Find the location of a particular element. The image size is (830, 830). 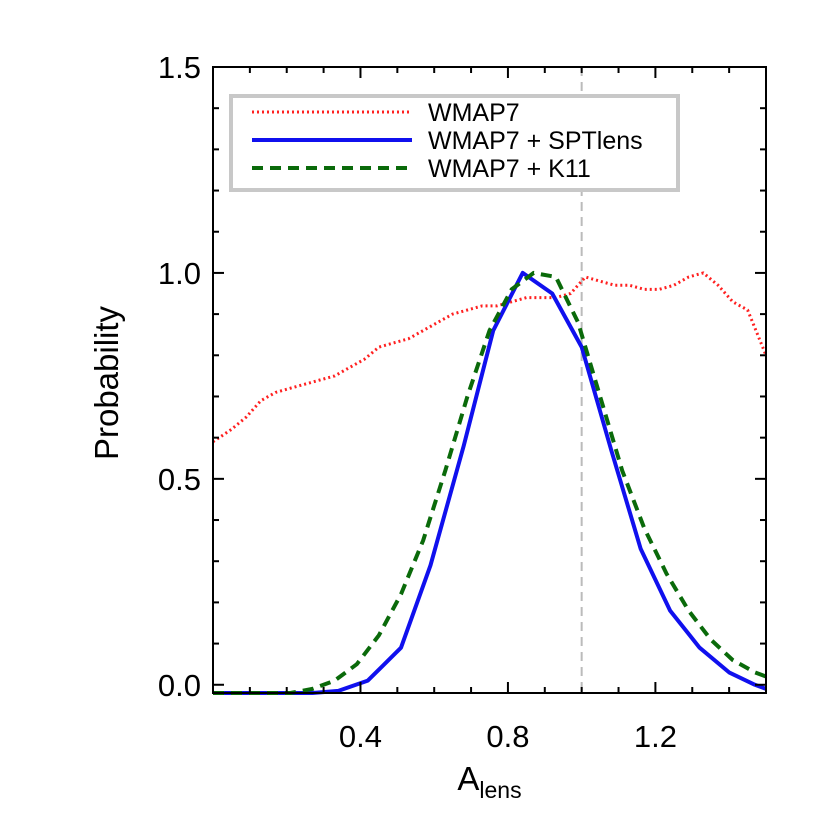

y-axis-label: Probability is located at coordinates (106, 382).